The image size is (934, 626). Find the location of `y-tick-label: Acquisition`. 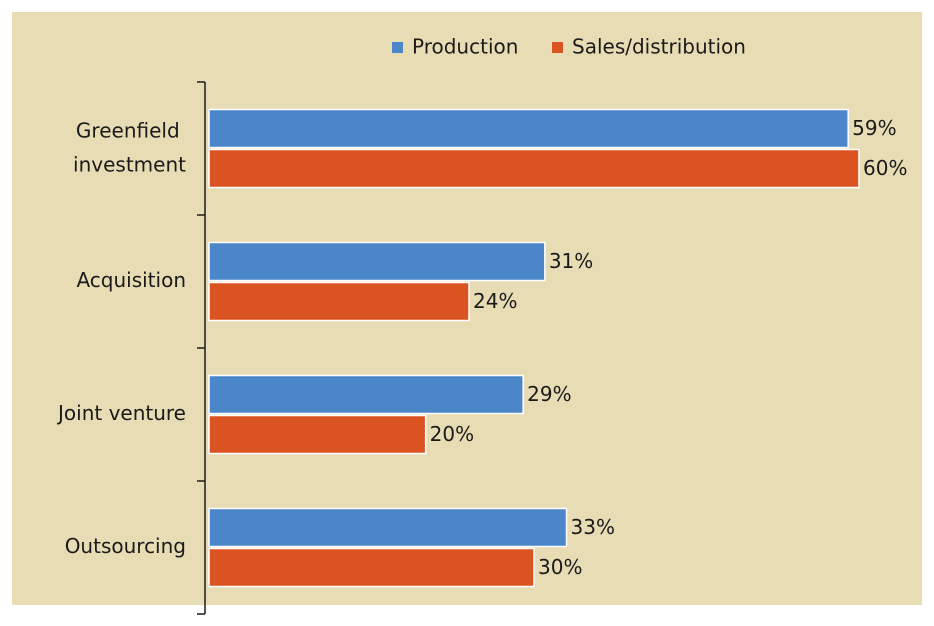

y-tick-label: Acquisition is located at coordinates (131, 280).